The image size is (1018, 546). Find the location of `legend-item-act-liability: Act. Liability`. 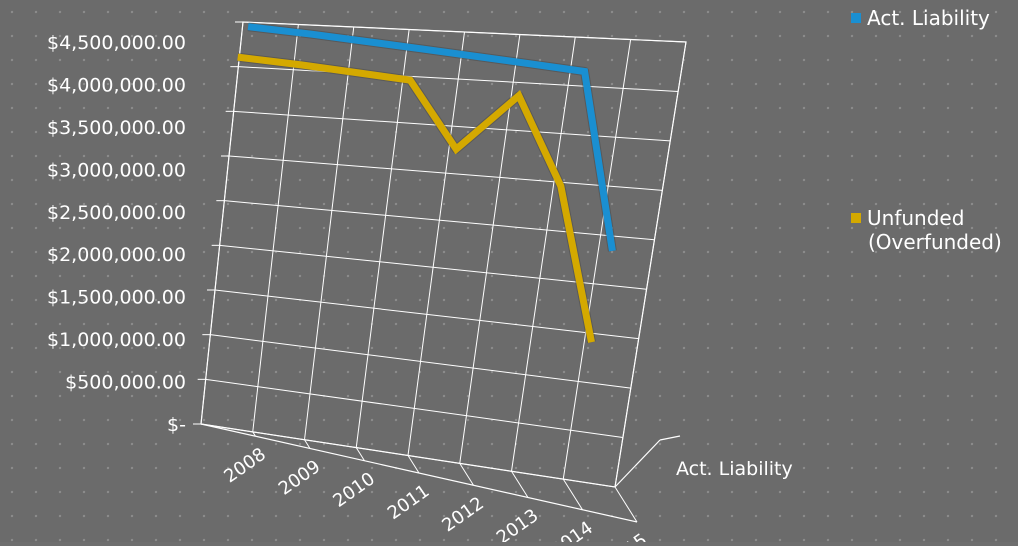

legend-item-act-liability: Act. Liability is located at coordinates (920, 18).